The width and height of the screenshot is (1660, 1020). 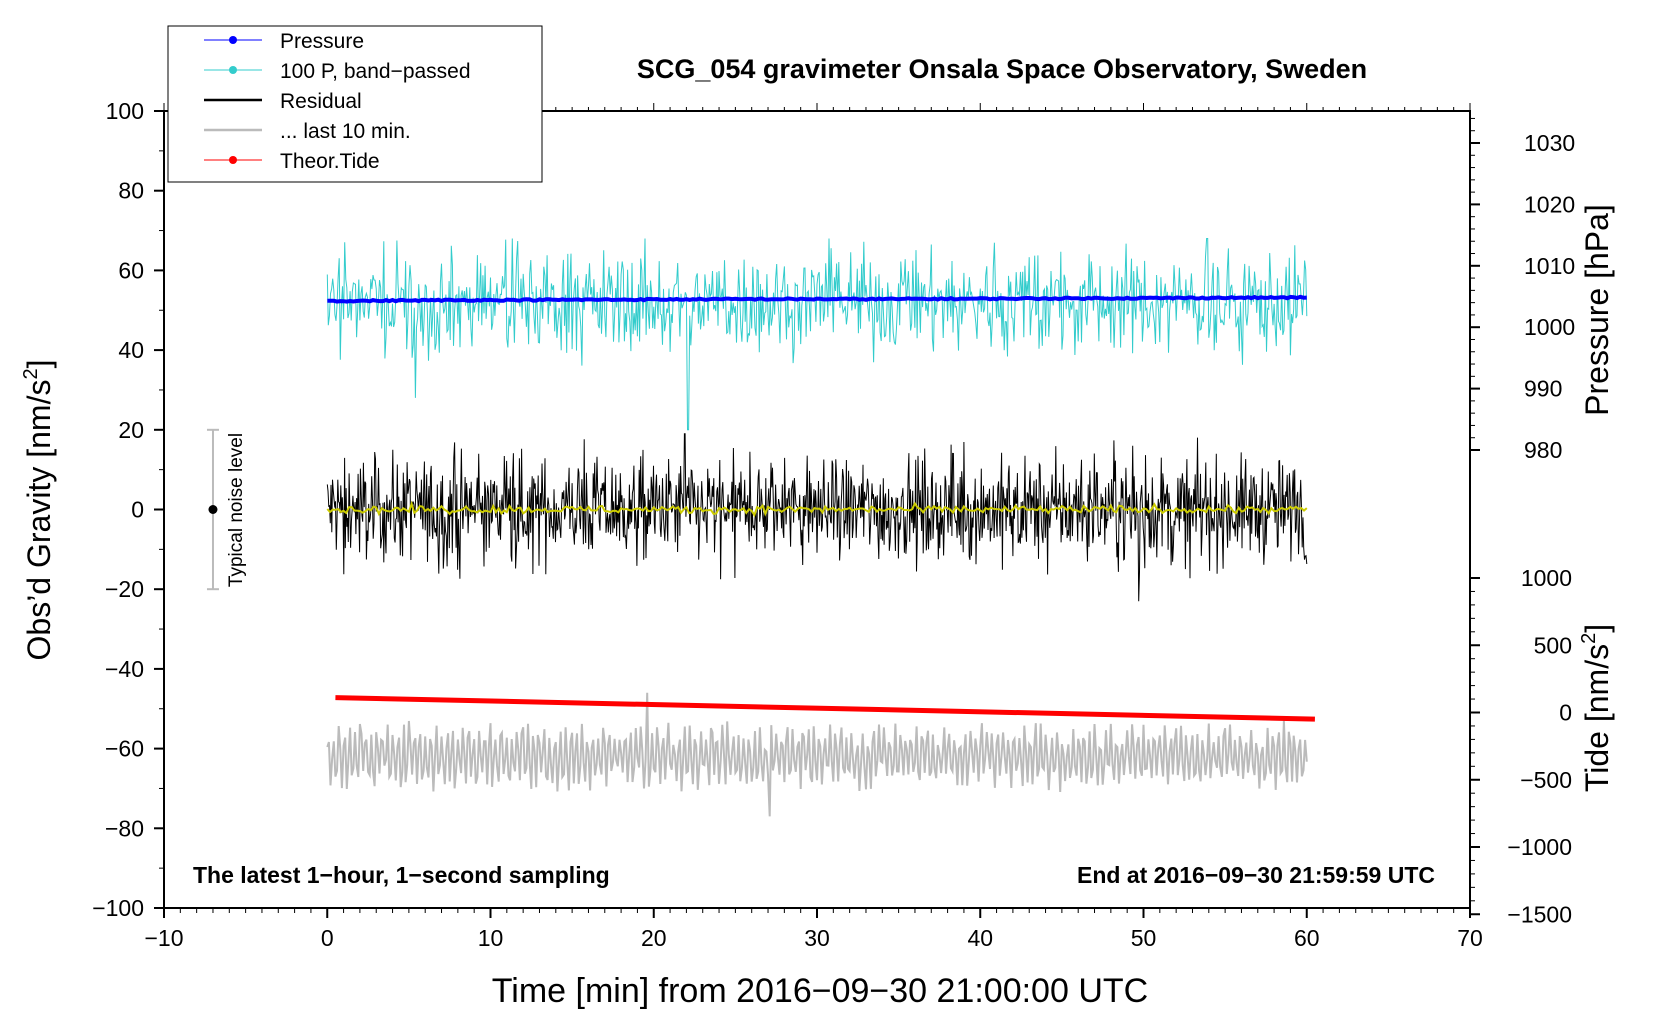 I want to click on tide-tick-label: −1500, so click(x=1539, y=914).